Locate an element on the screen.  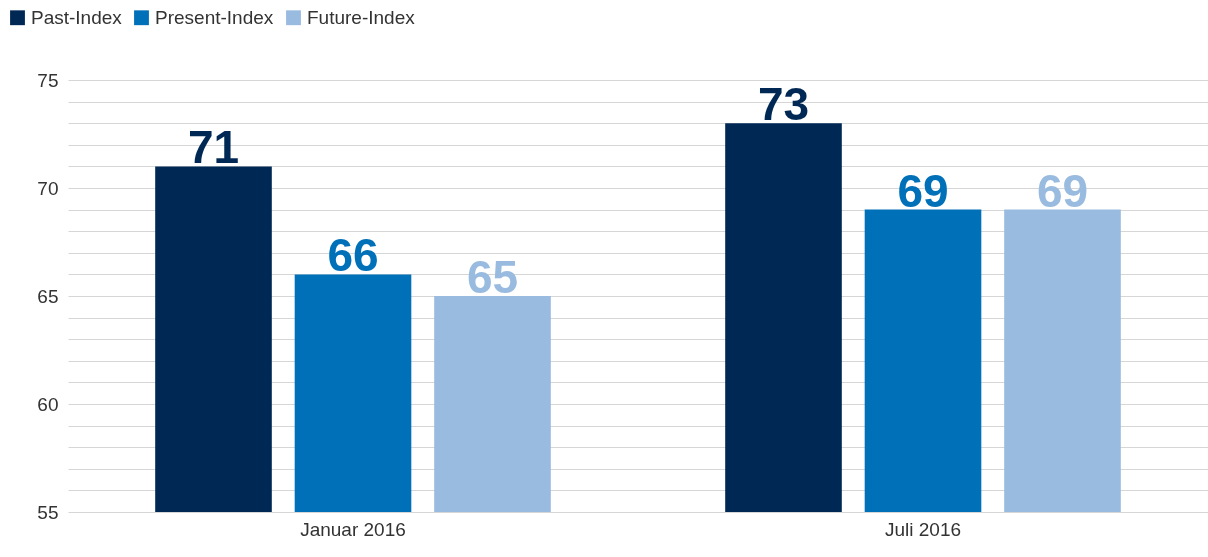
legend-label: Present-Index is located at coordinates (214, 17).